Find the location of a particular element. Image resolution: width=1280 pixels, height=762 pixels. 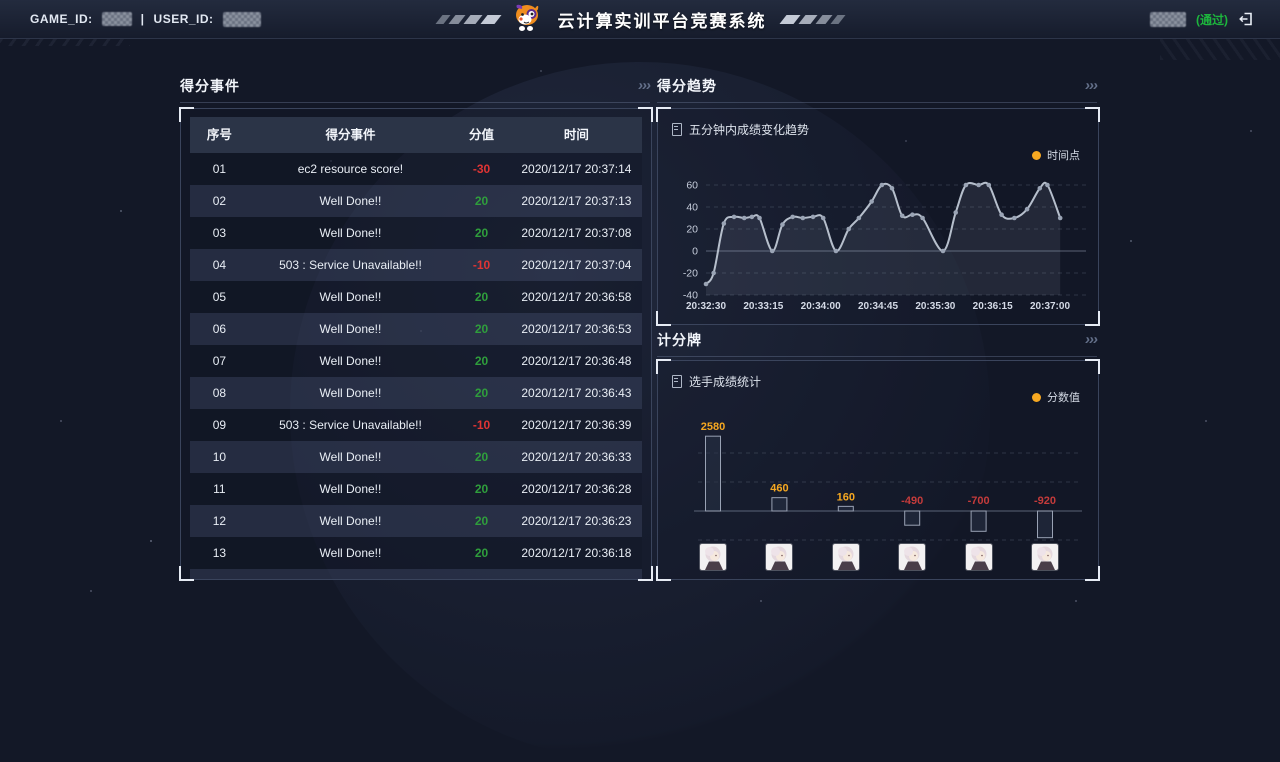

user-id-label: USER_ID: is located at coordinates (183, 19).